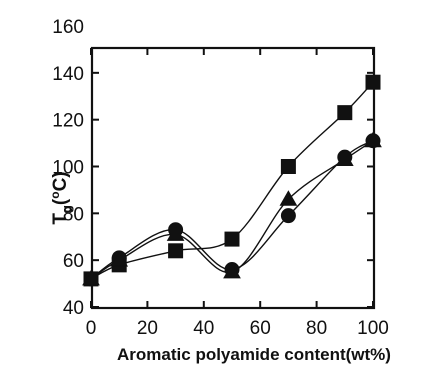 The width and height of the screenshot is (426, 365). Describe the element at coordinates (254, 354) in the screenshot. I see `x-axis-title: Aromatic polyamide content(wt%)` at that location.